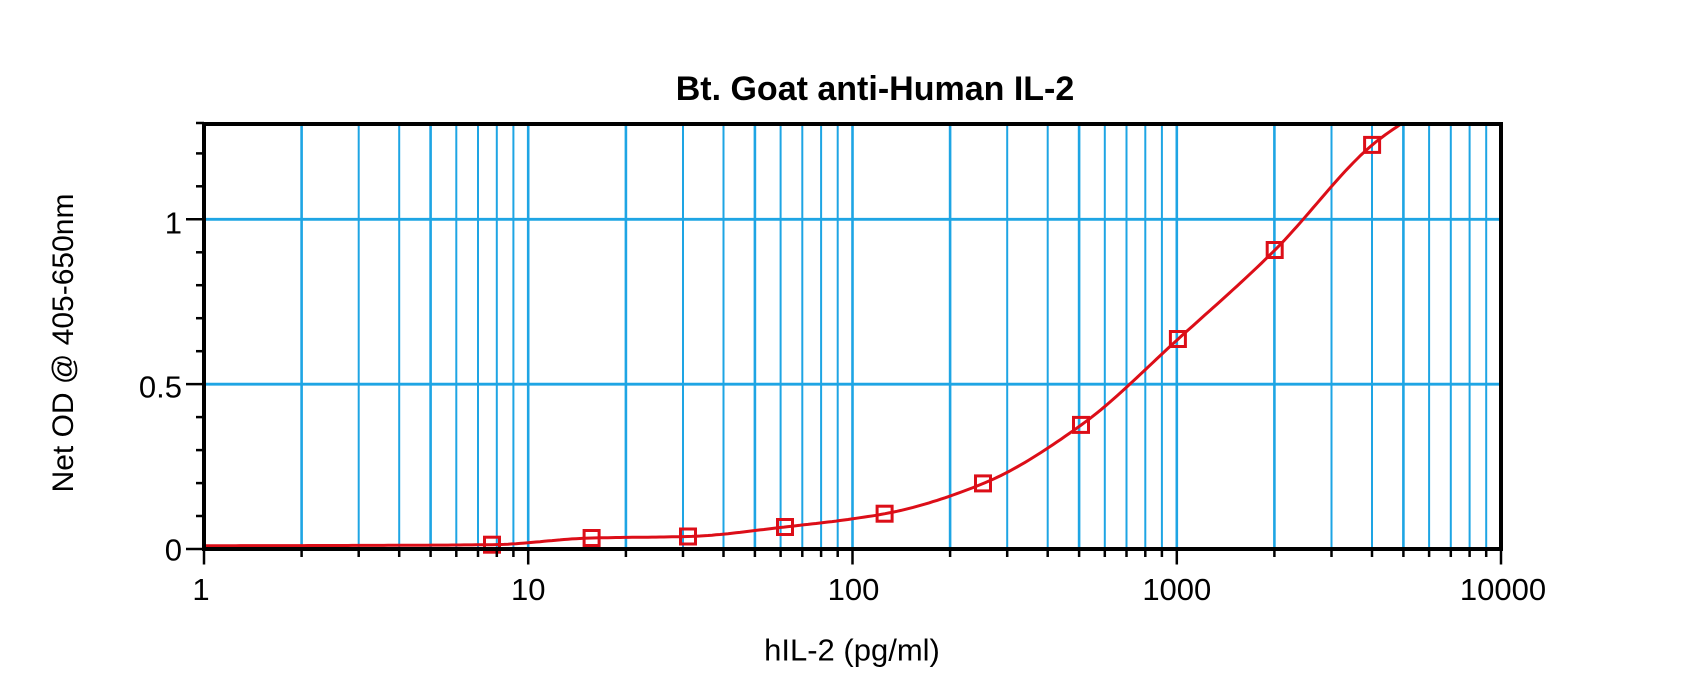  I want to click on svg-text: 1000, so click(1176, 589).